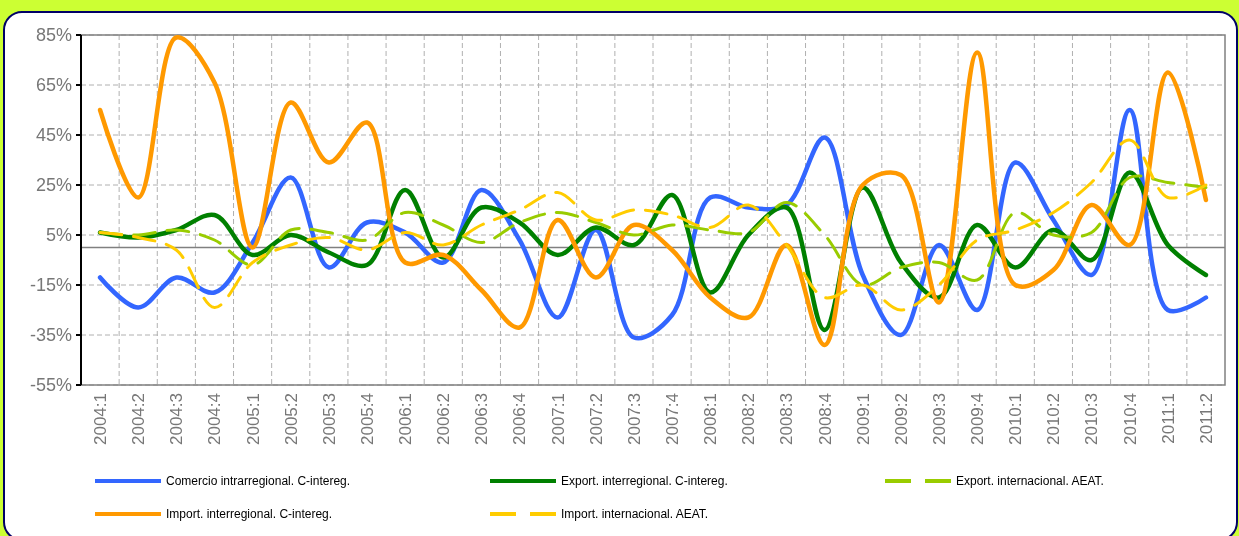 The width and height of the screenshot is (1239, 536). Describe the element at coordinates (1206, 418) in the screenshot. I see `x-tick-label: 2011:2` at that location.